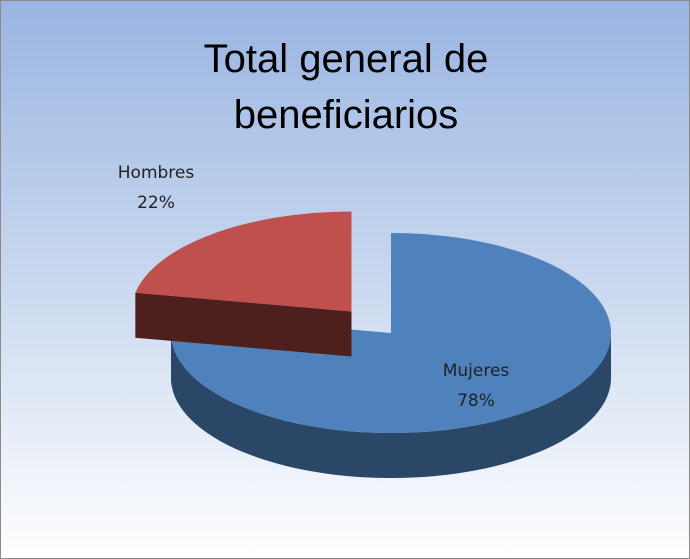  I want to click on slice-cut-shade, so click(243, 324).